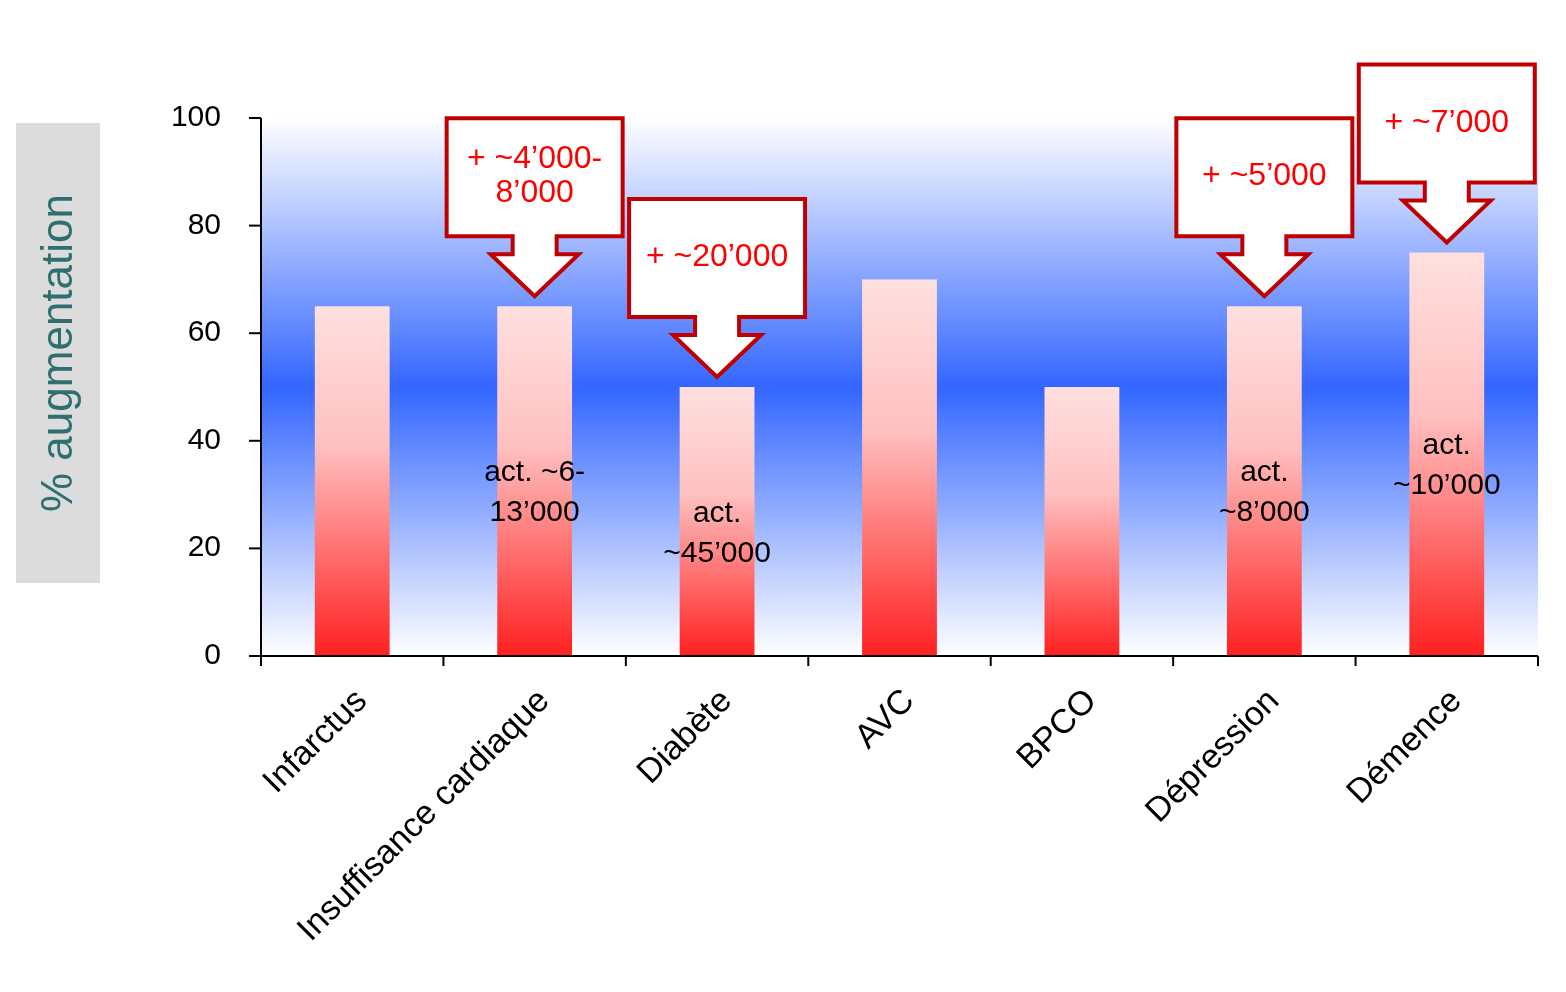 This screenshot has width=1566, height=992. What do you see at coordinates (204, 223) in the screenshot?
I see `y-tick-label: 80` at bounding box center [204, 223].